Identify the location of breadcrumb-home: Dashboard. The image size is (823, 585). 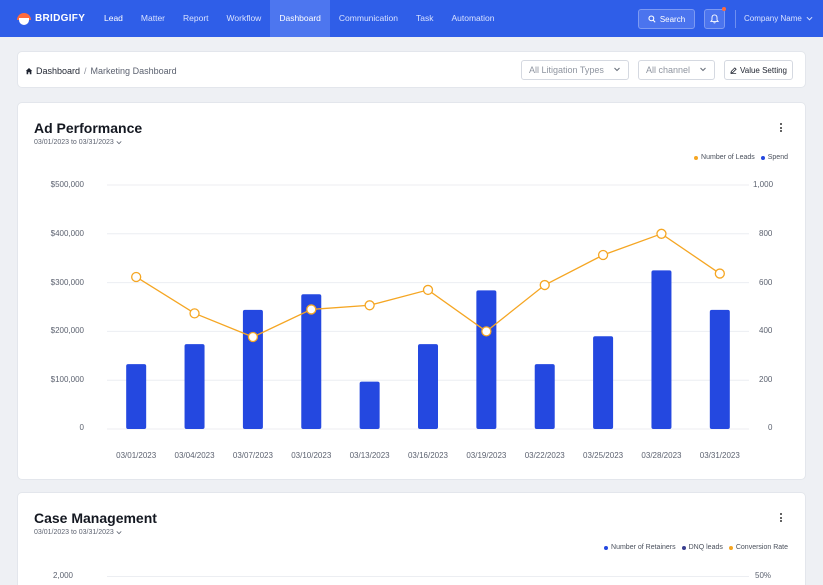
(52, 71).